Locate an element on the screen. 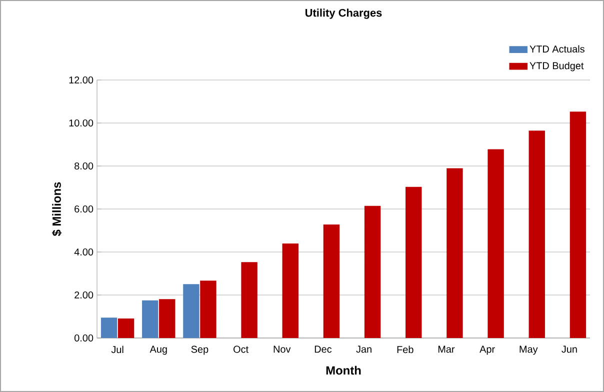  y-tick-label: 6.00 is located at coordinates (84, 209).